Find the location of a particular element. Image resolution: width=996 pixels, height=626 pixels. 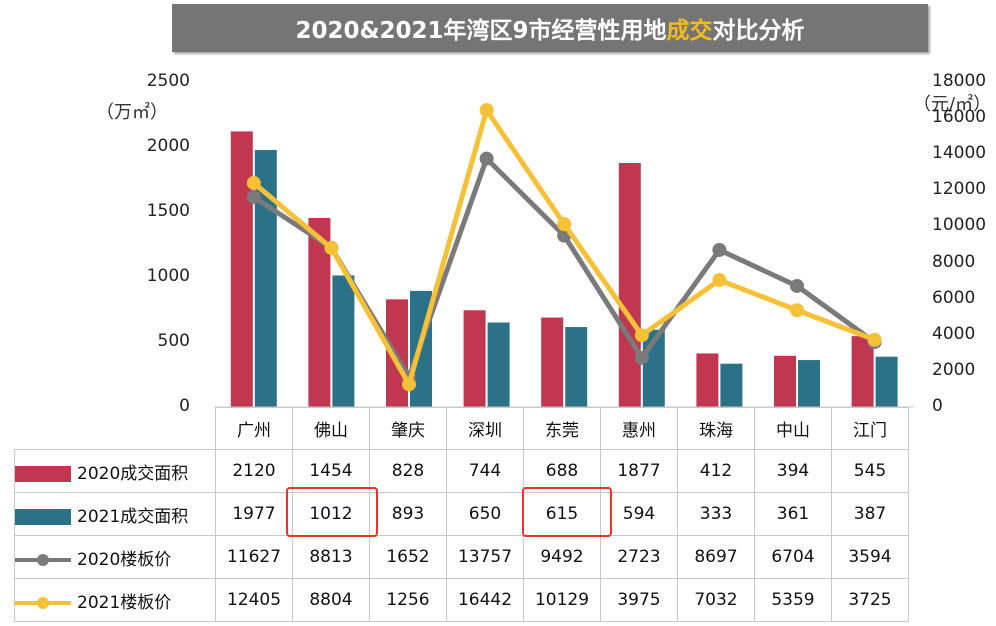

legend-swatch-2021-price is located at coordinates (43, 603).